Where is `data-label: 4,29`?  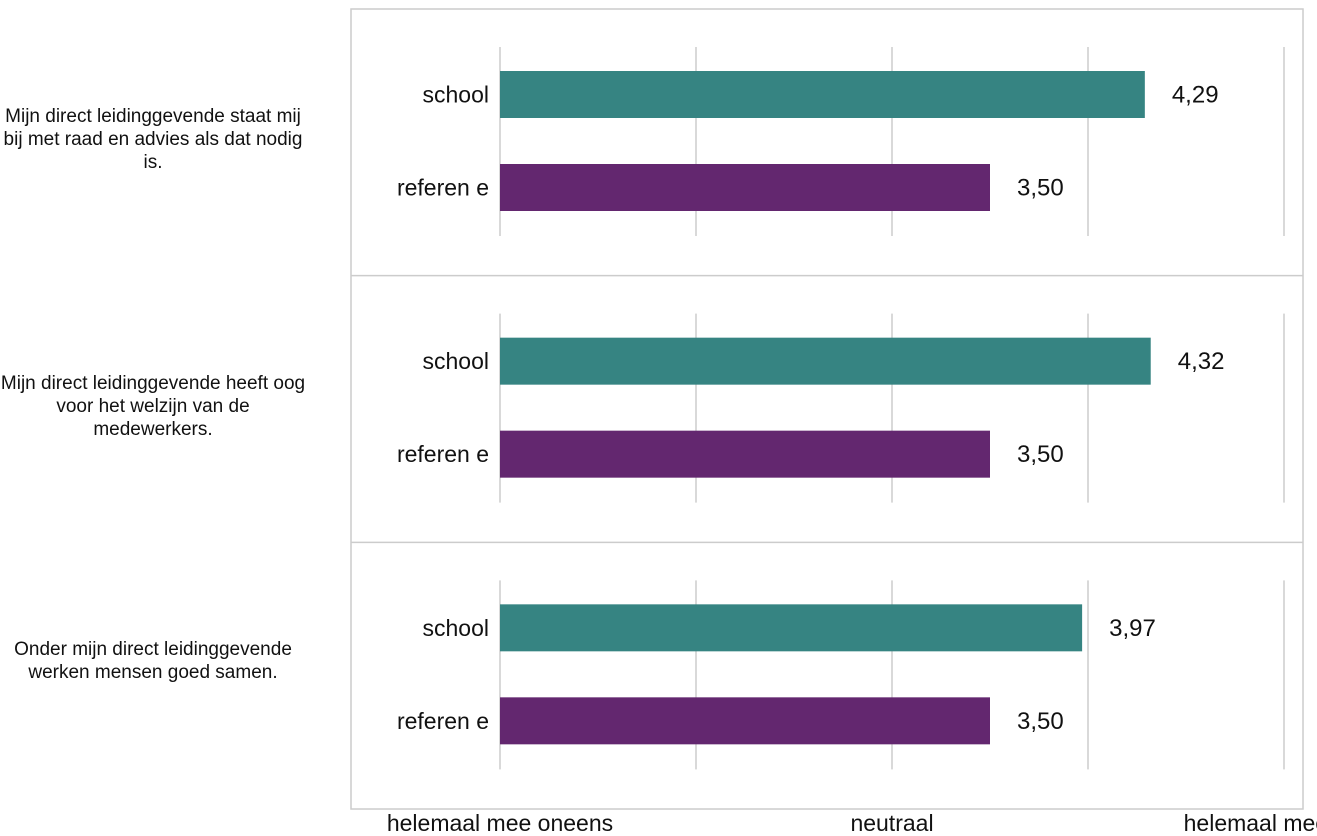 data-label: 4,29 is located at coordinates (1195, 95).